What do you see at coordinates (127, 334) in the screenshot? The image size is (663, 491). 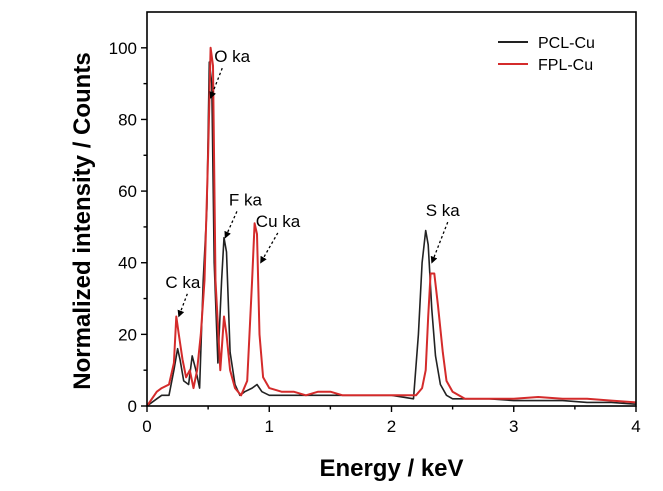 I see `y-tick-label: 20` at bounding box center [127, 334].